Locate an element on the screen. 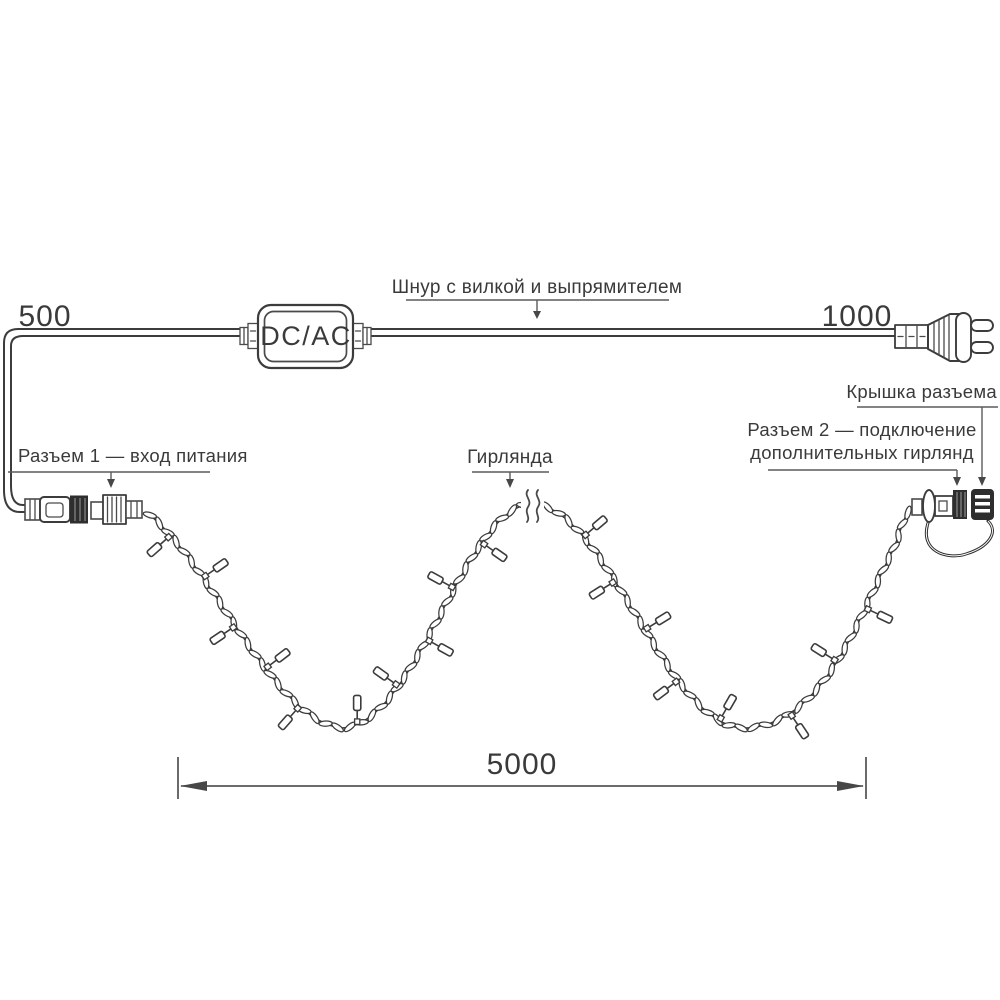  plug-pin-top is located at coordinates (982, 325).